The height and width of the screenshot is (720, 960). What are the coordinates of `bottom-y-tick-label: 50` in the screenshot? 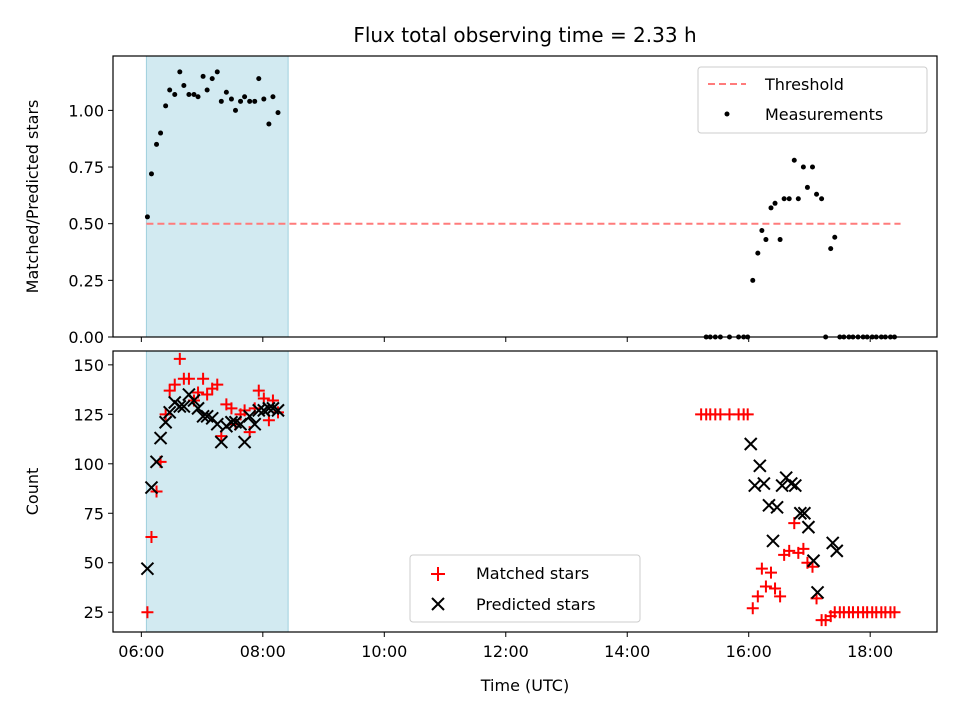 It's located at (94, 563).